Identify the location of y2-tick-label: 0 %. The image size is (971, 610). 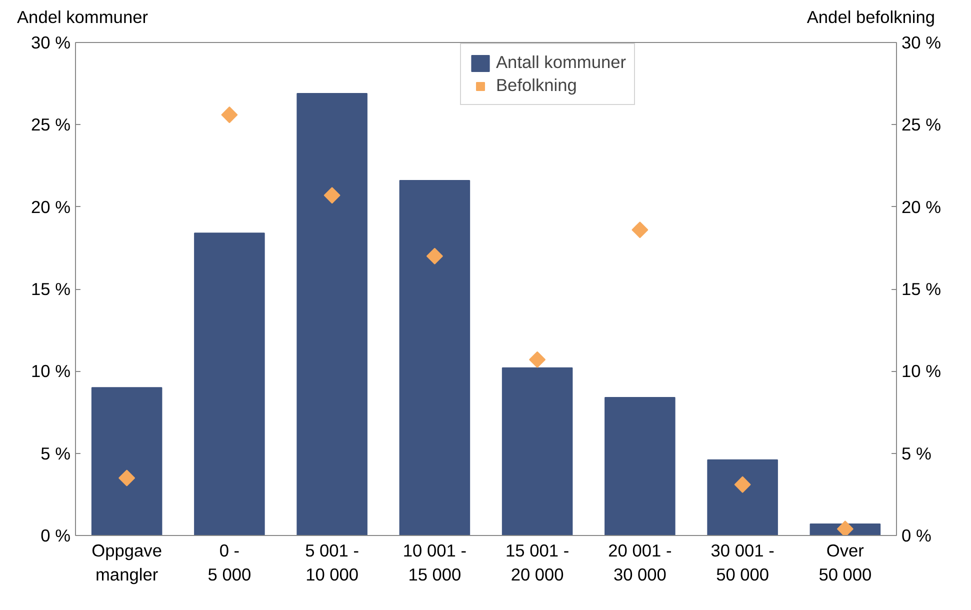
(917, 536).